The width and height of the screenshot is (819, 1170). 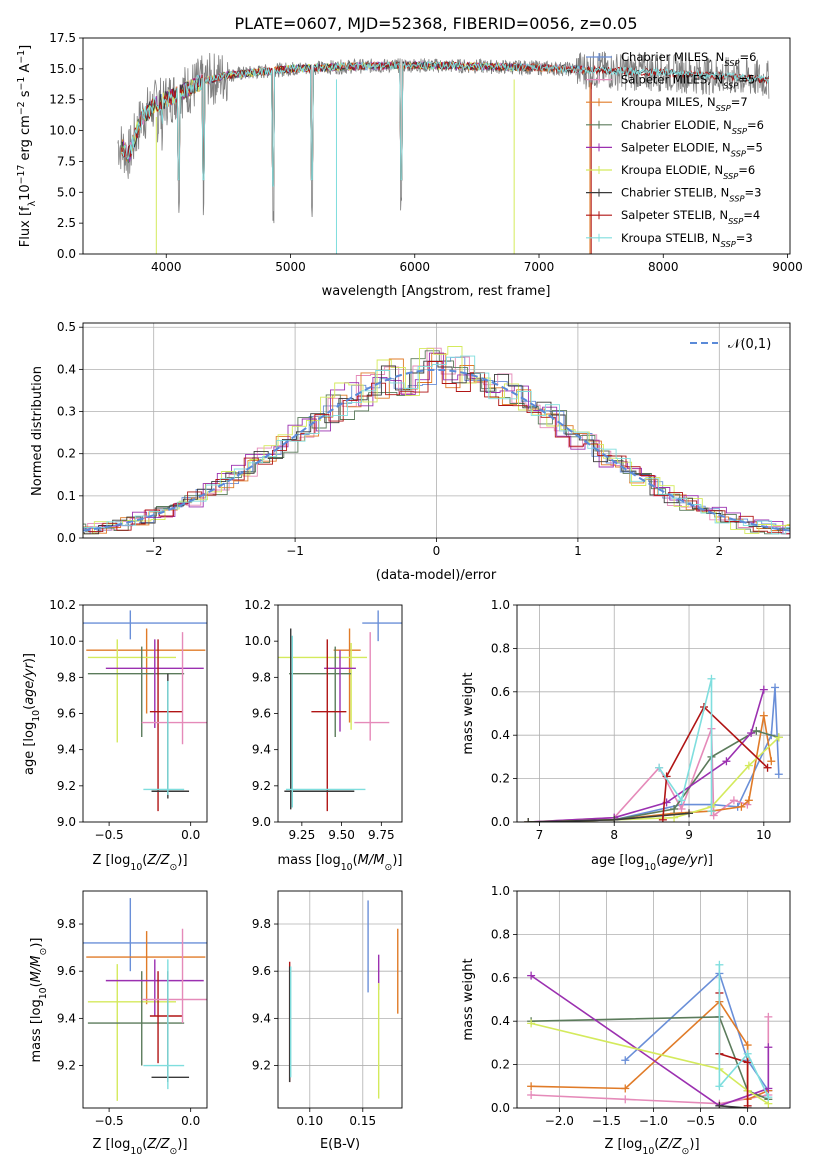 I want to click on tick-label-y: 12.5, so click(x=62, y=100).